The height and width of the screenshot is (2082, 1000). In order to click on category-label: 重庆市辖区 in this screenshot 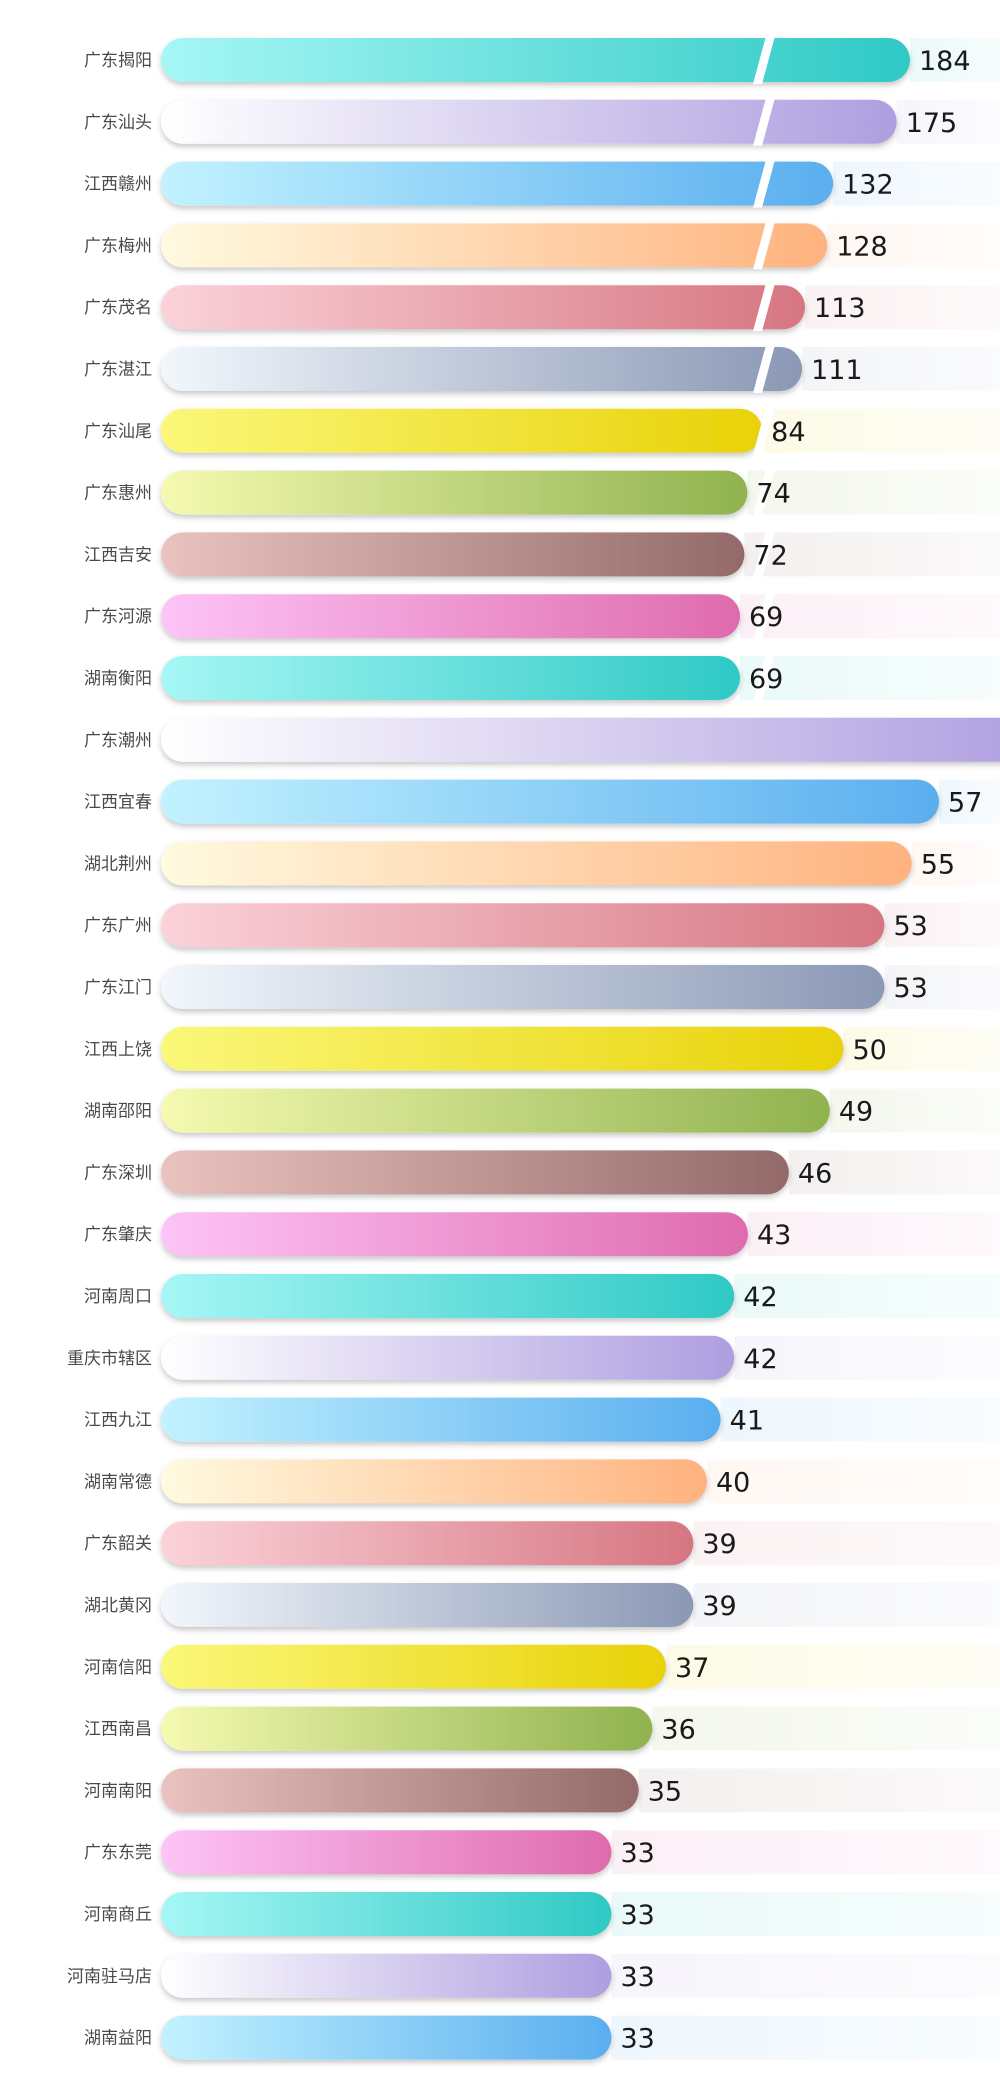, I will do `click(109, 1359)`.